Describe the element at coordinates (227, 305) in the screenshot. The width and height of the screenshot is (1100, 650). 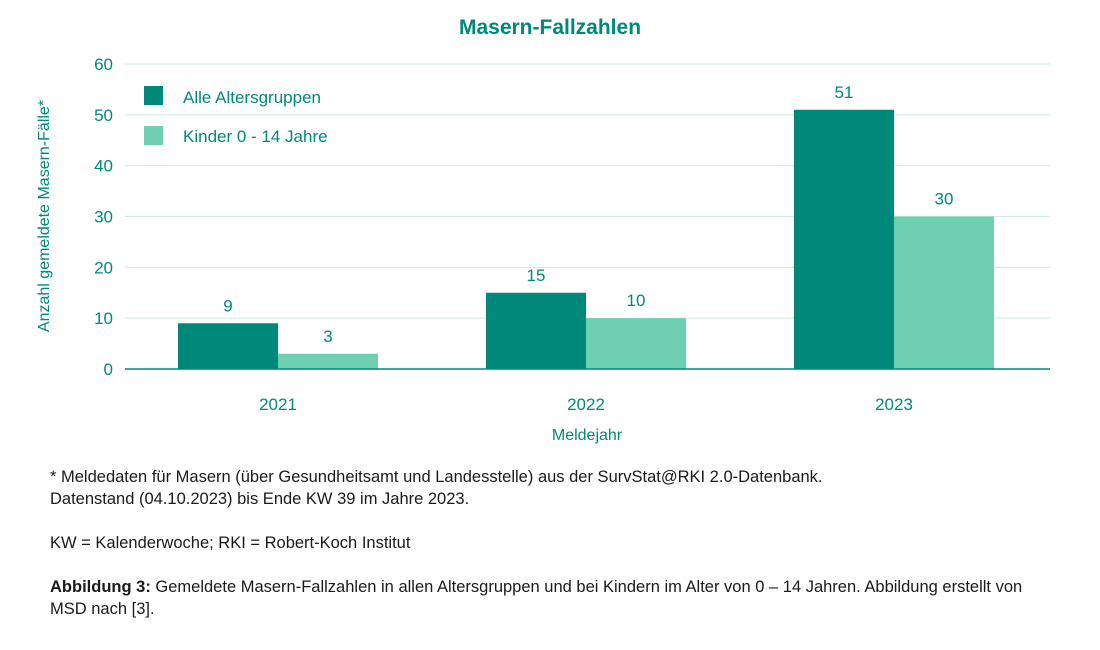
I see `data-label: 9` at that location.